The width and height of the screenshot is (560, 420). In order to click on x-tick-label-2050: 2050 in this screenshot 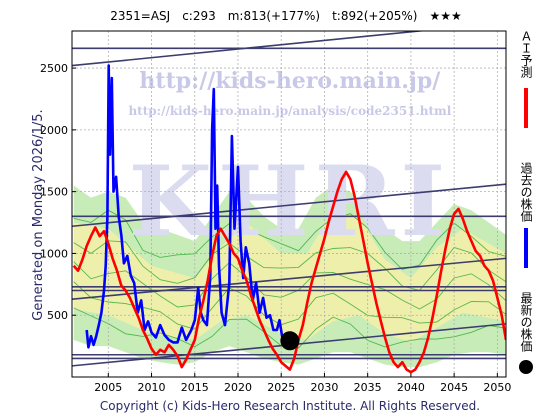, I will do `click(497, 387)`.